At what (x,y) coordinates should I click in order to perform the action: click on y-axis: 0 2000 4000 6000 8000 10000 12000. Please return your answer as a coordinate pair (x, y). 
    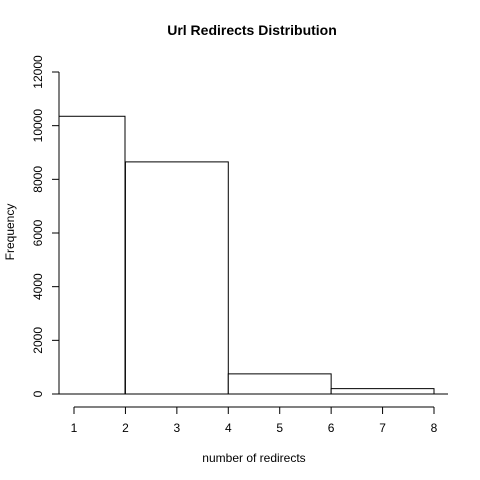
    Looking at the image, I should click on (45, 226).